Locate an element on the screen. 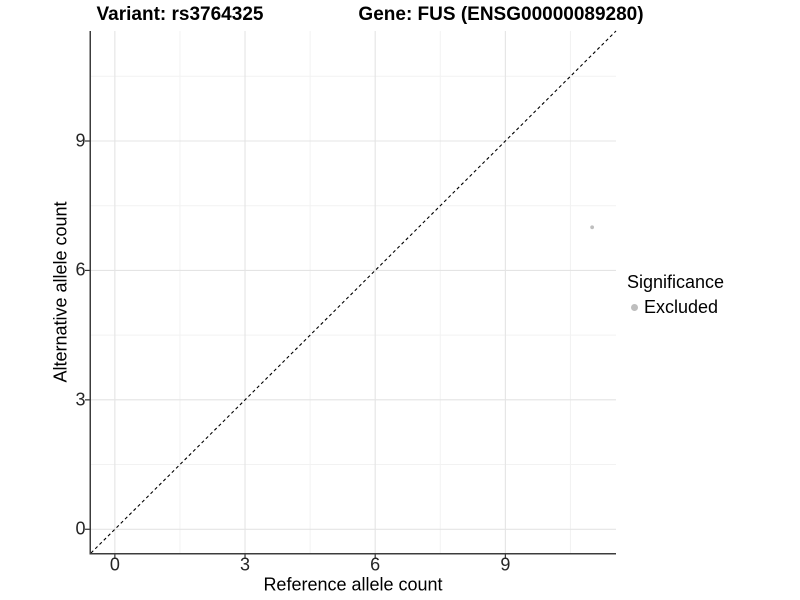 The image size is (800, 600). legend: Significance Excluded is located at coordinates (675, 295).